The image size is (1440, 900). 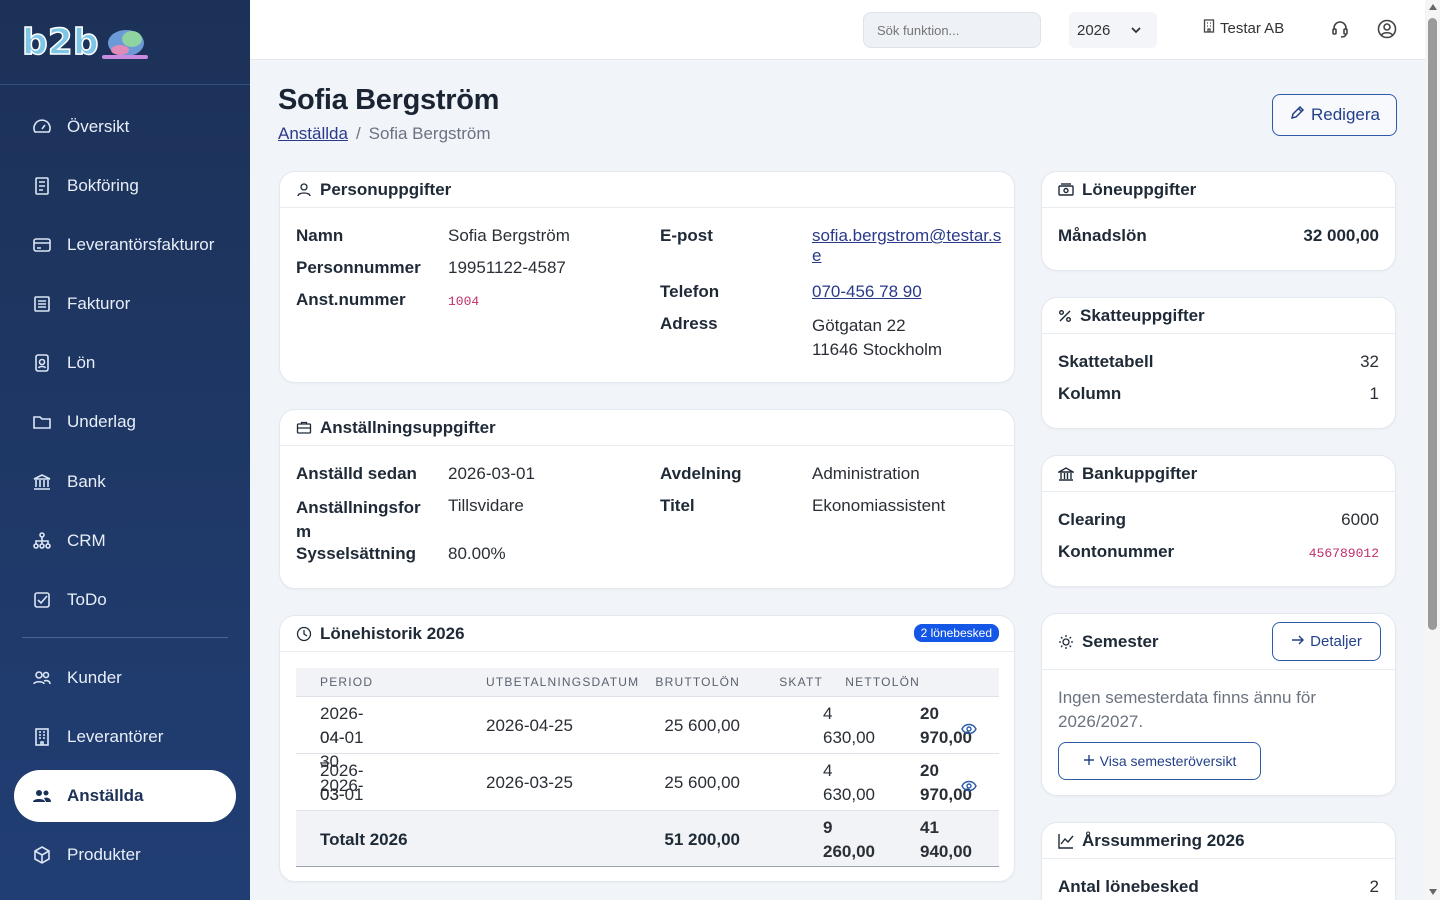 I want to click on monthly-salary-label: Månadslön, so click(x=1102, y=235).